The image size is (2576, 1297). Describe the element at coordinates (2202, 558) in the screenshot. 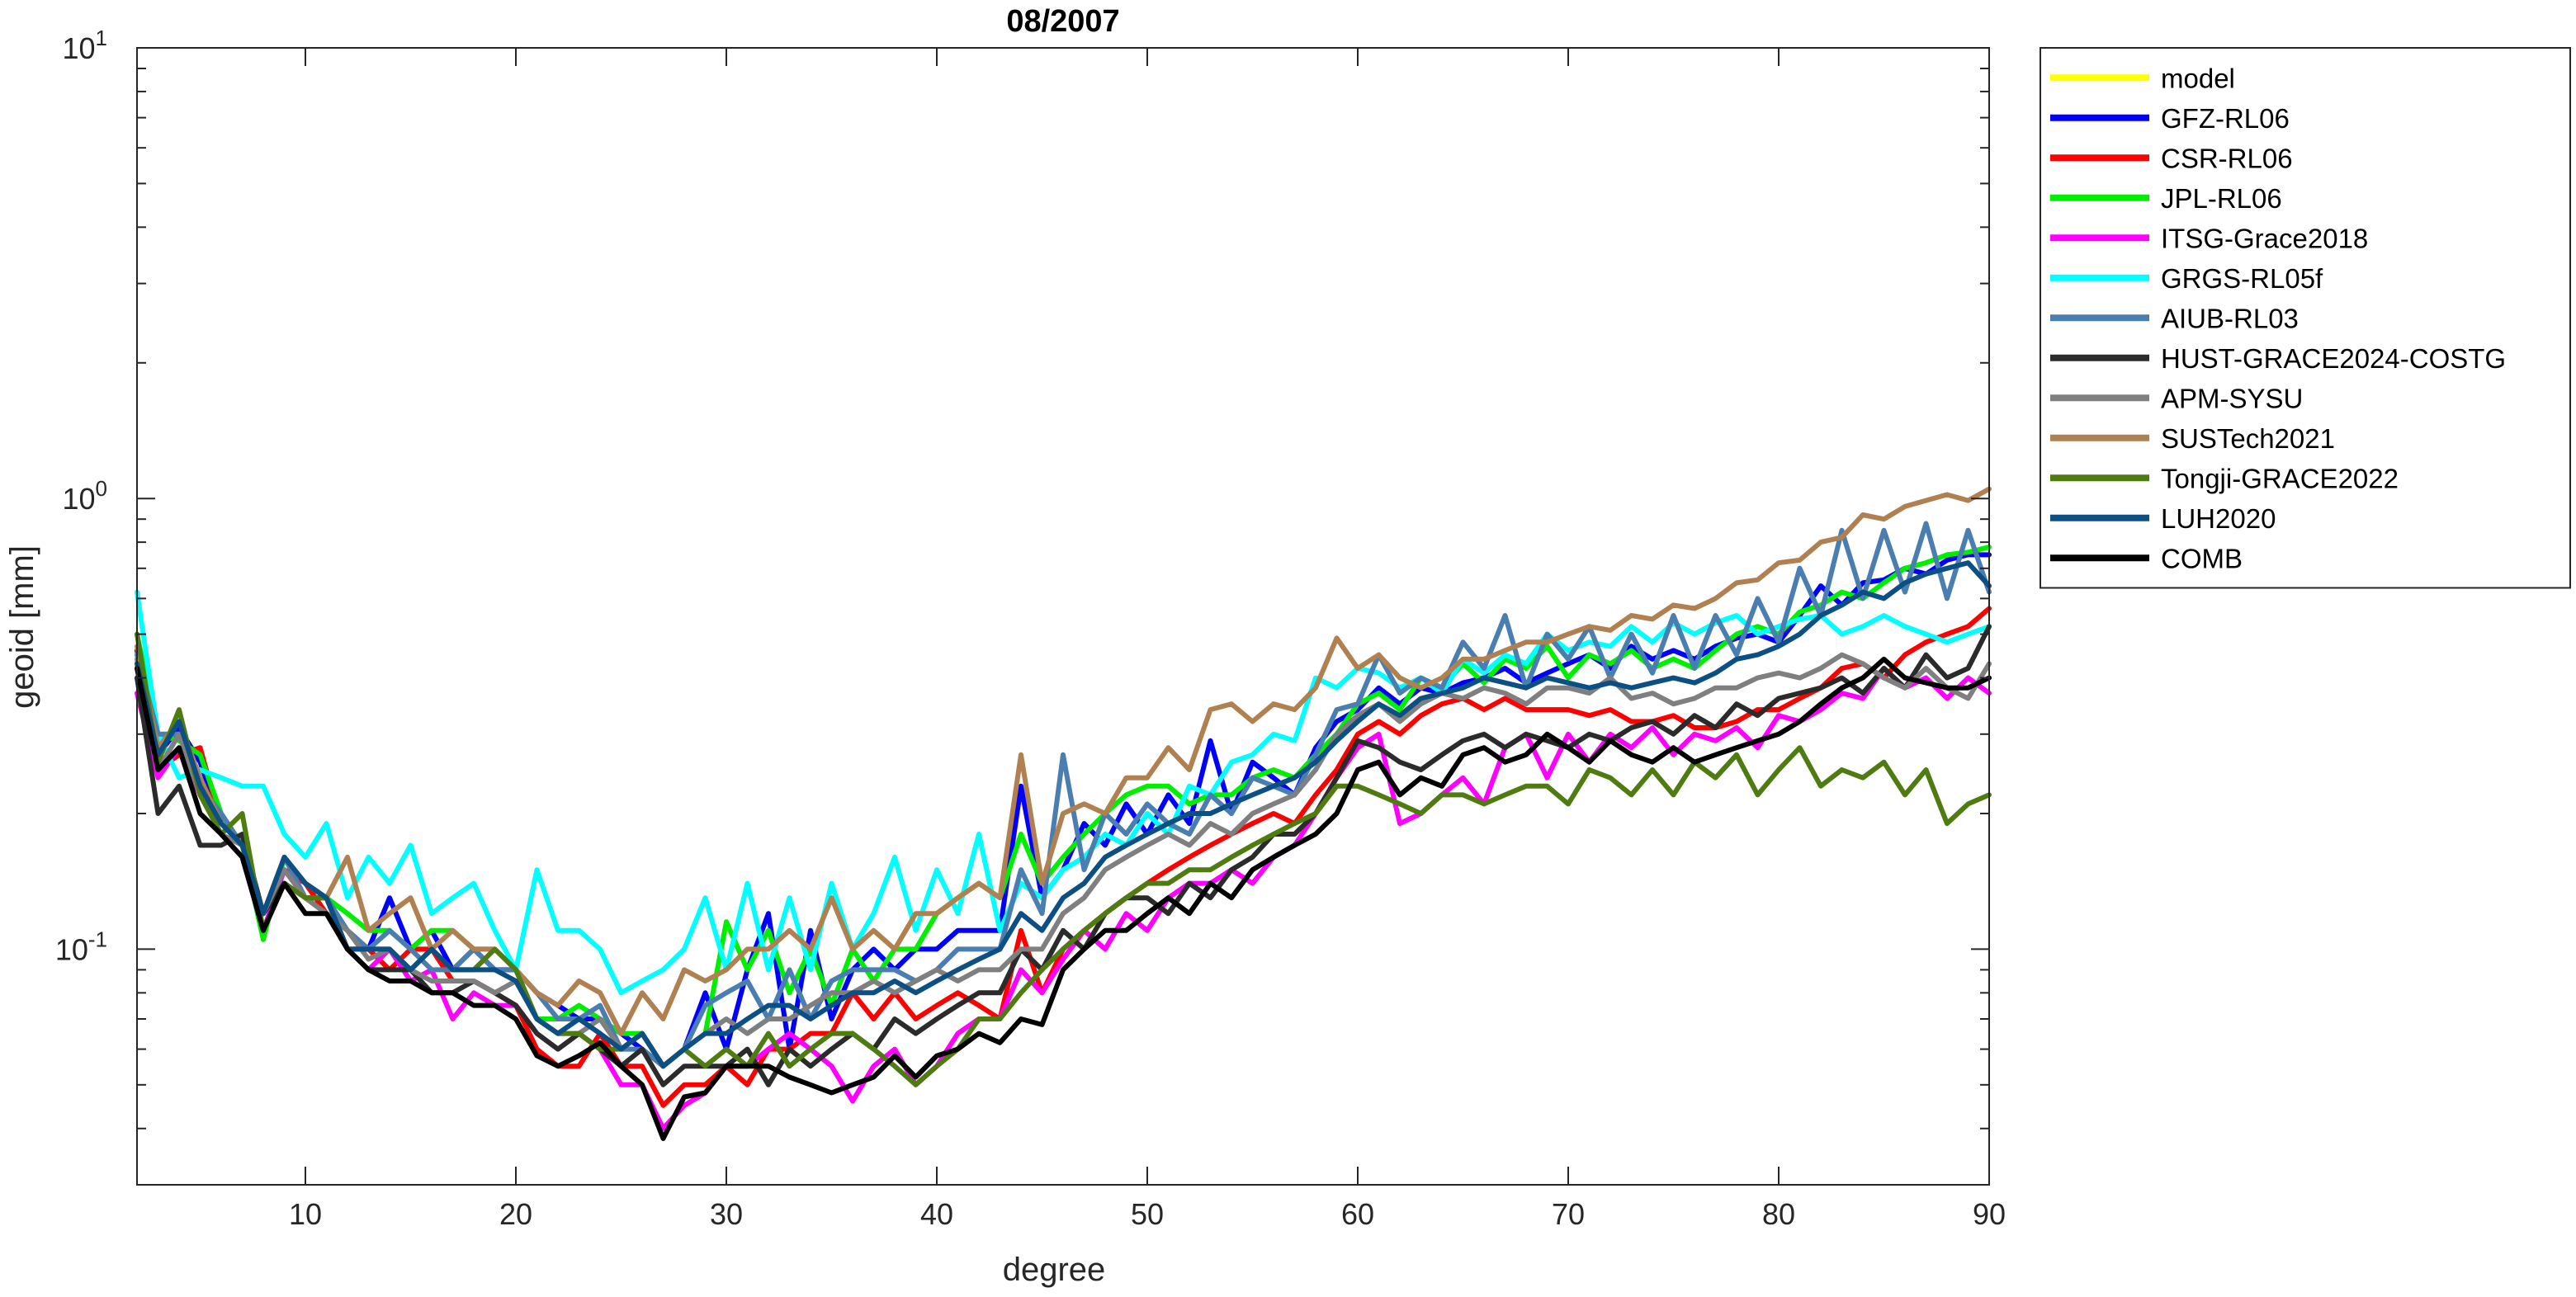

I see `legend-label: COMB` at that location.